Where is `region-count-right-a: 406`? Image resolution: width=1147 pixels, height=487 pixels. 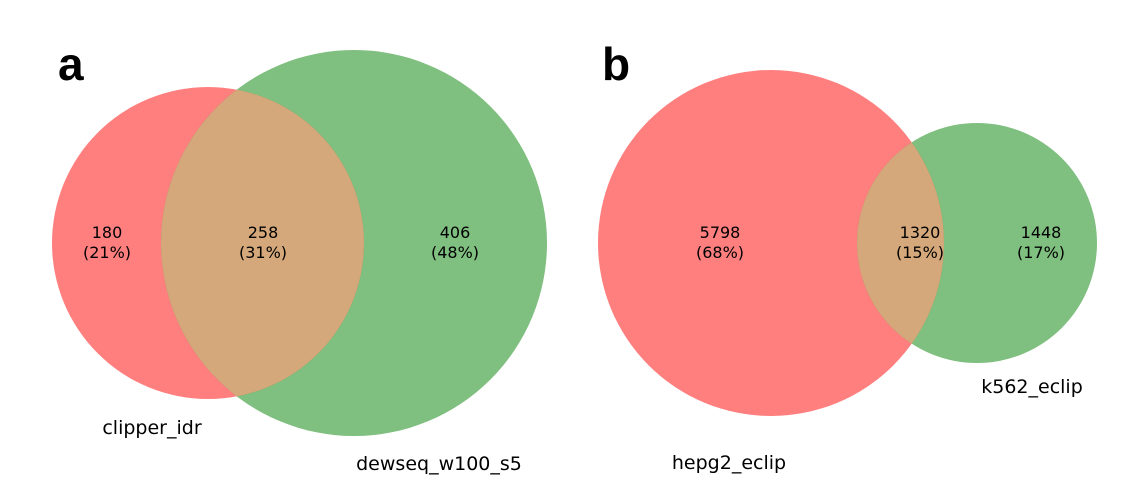 region-count-right-a: 406 is located at coordinates (455, 232).